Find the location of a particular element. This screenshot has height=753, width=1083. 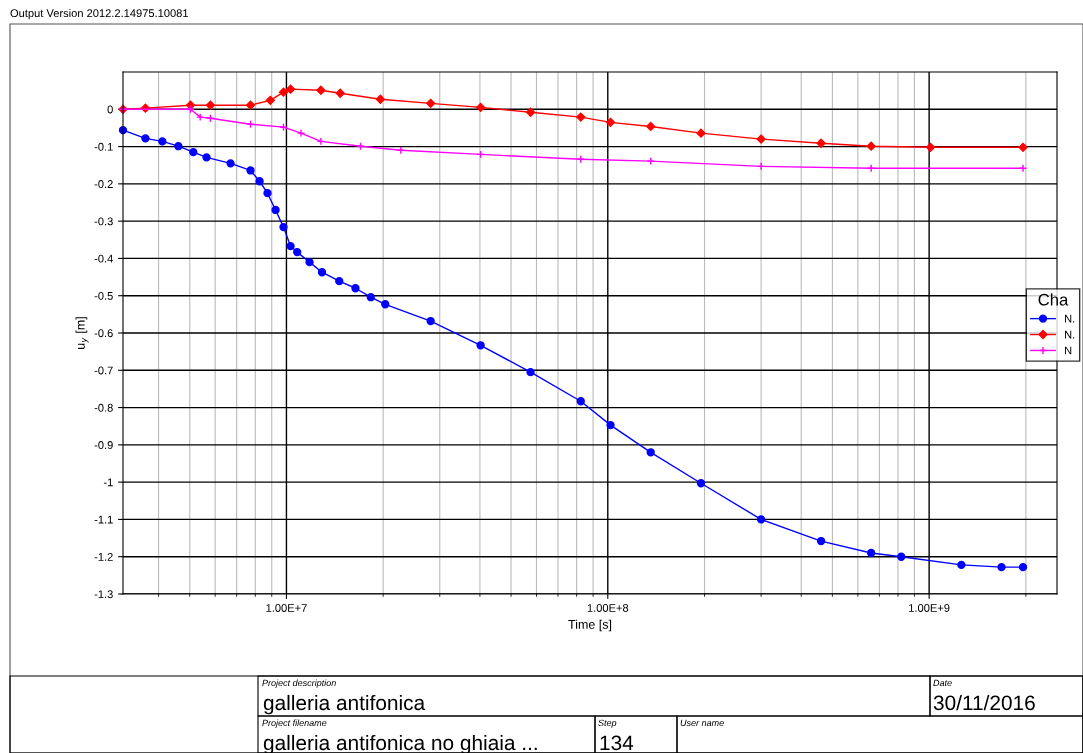

y-tick-label: -1.3 is located at coordinates (103, 594).